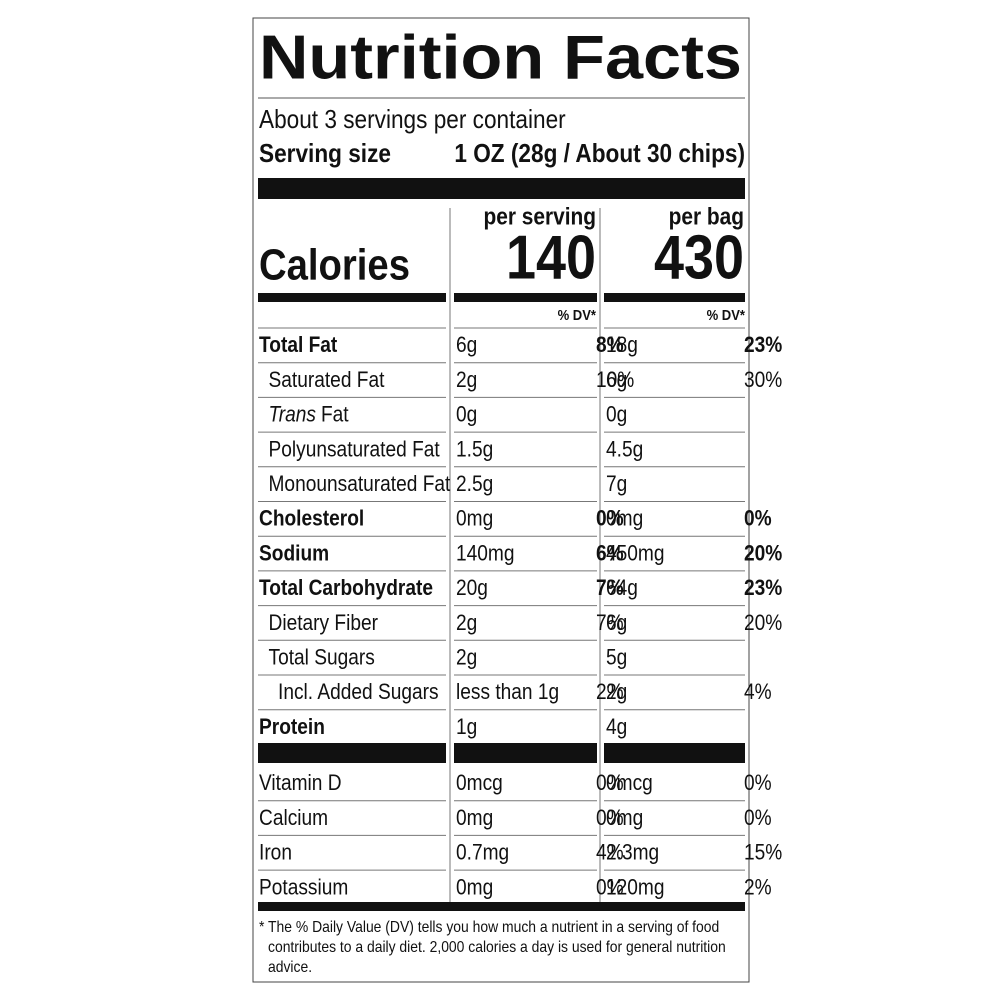 The height and width of the screenshot is (1000, 1000). What do you see at coordinates (292, 414) in the screenshot?
I see `nutrient-name: Trans` at bounding box center [292, 414].